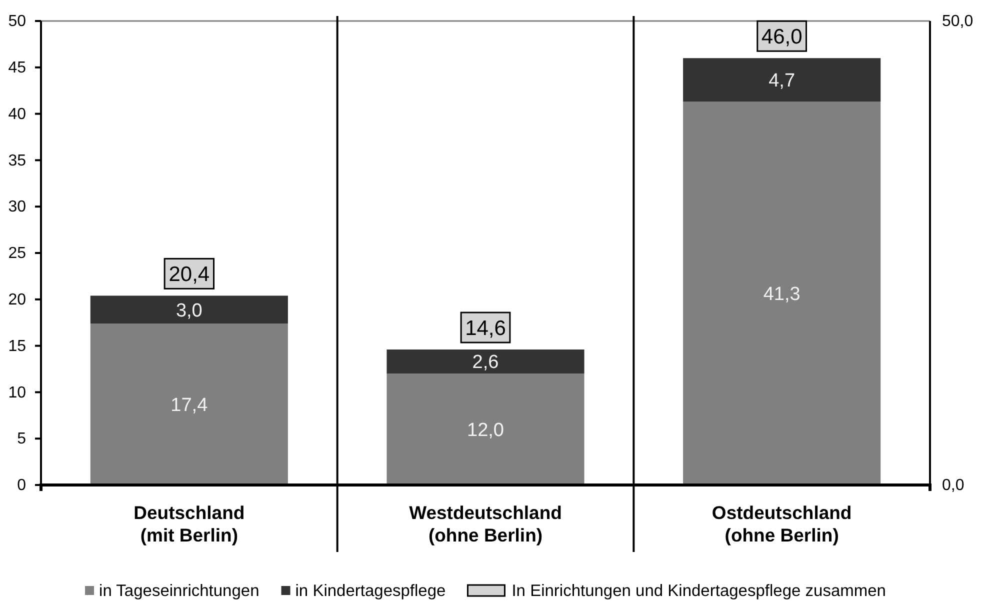 The height and width of the screenshot is (606, 984). What do you see at coordinates (17, 68) in the screenshot?
I see `y-tick-label: 45` at bounding box center [17, 68].